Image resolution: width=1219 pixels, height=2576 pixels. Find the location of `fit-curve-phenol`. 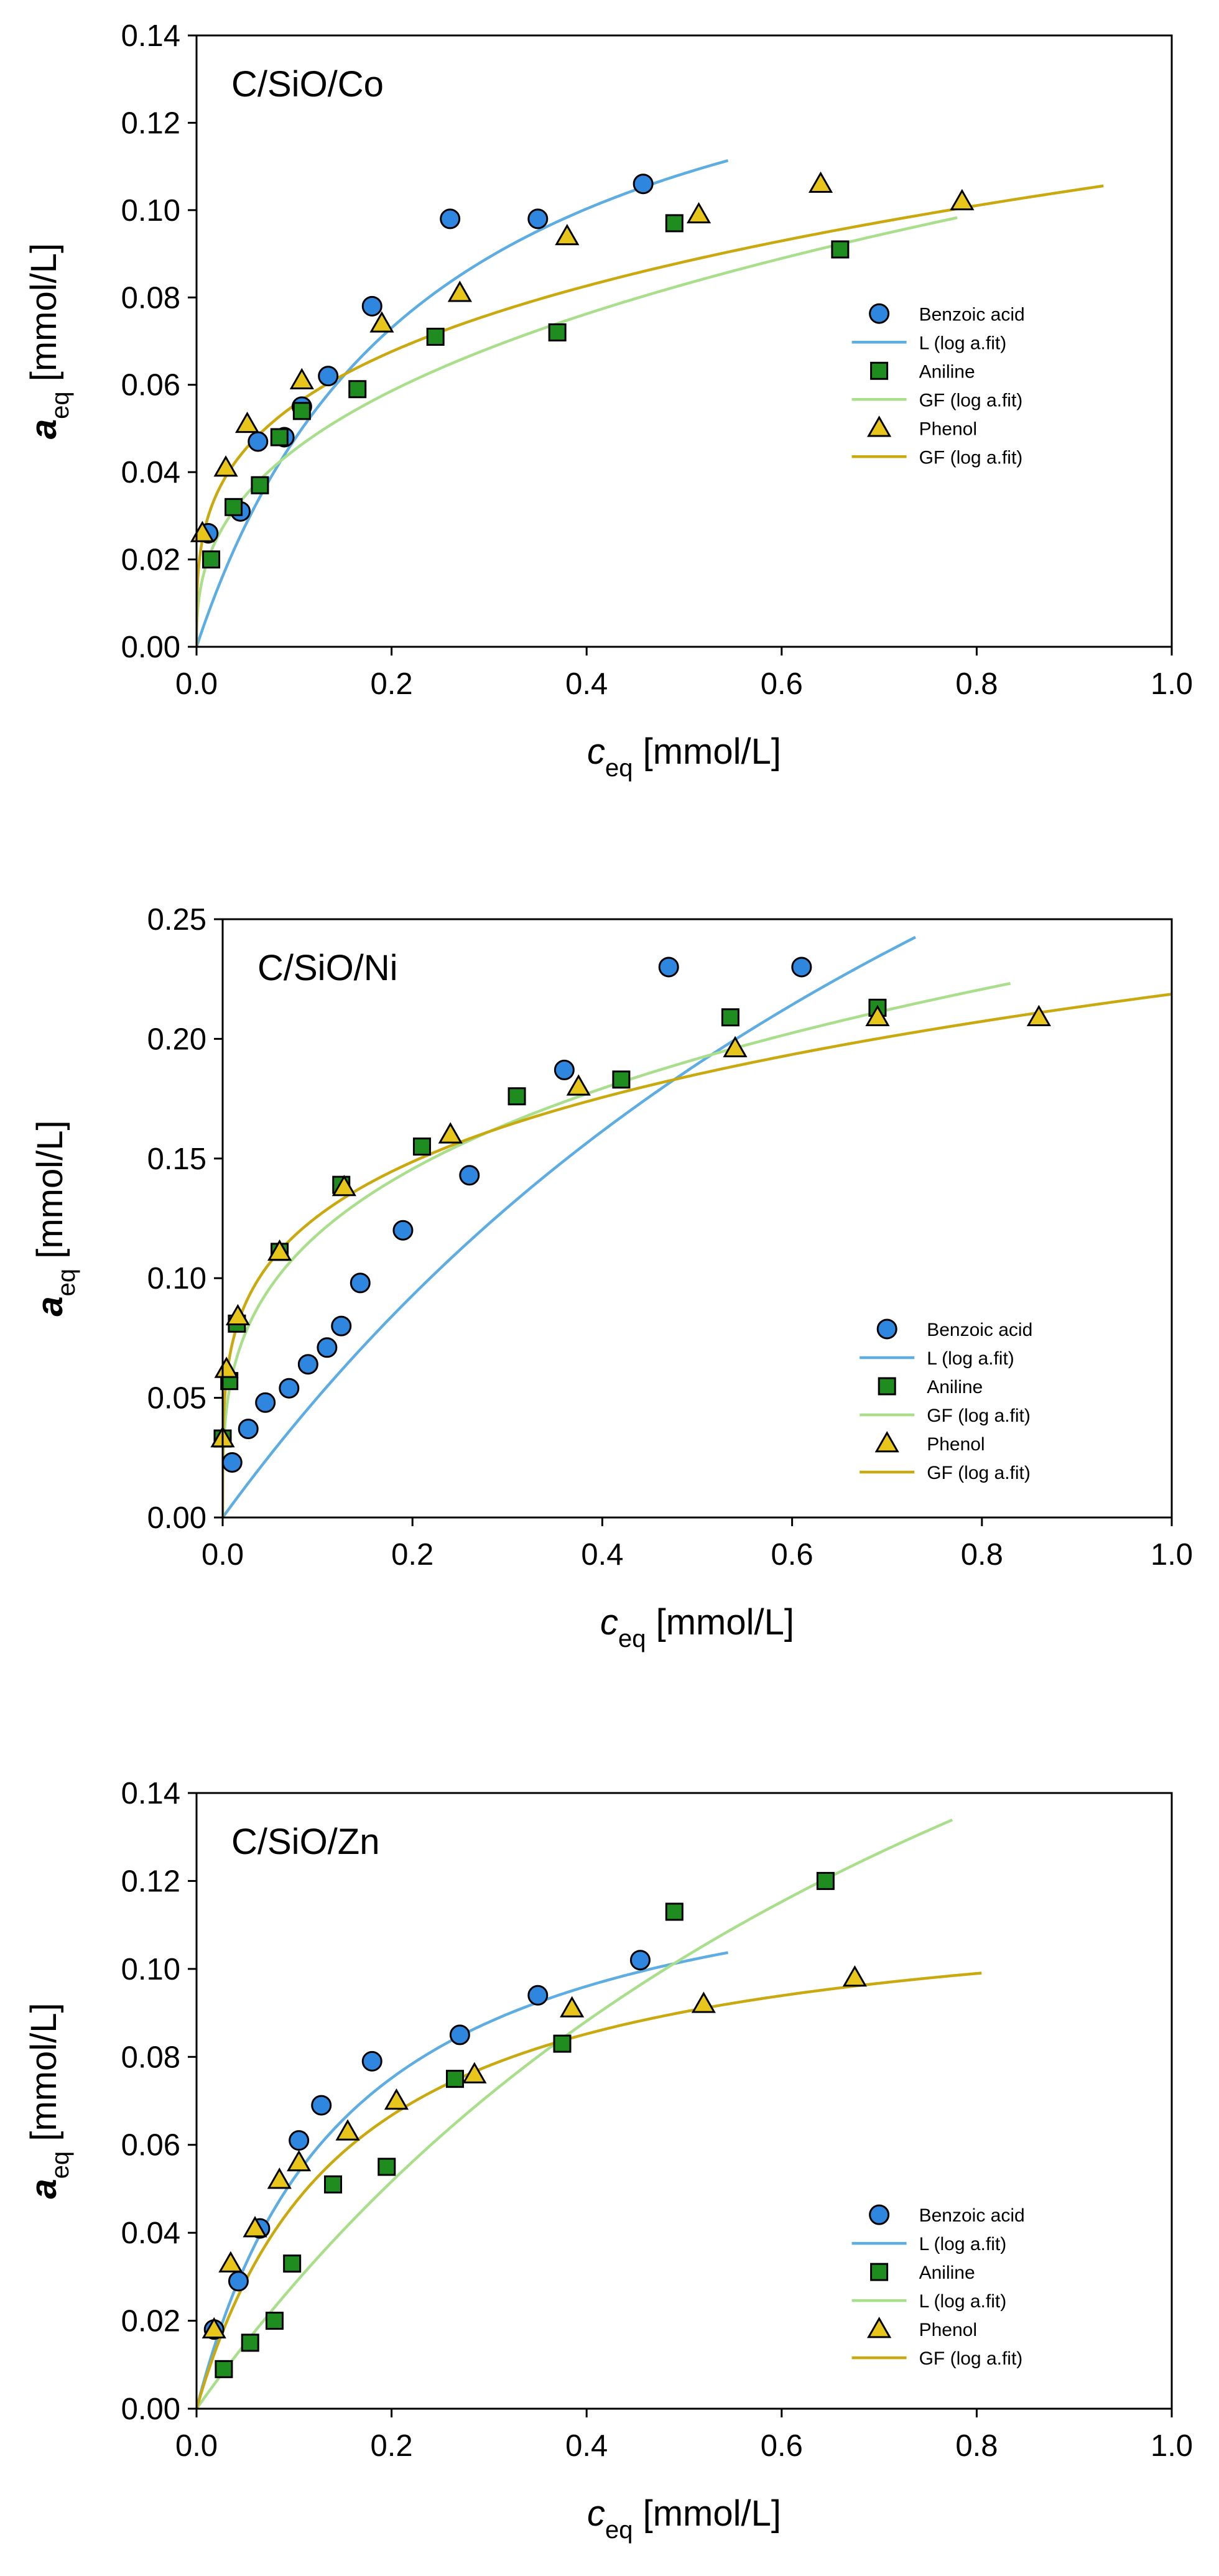

fit-curve-phenol is located at coordinates (650, 416).